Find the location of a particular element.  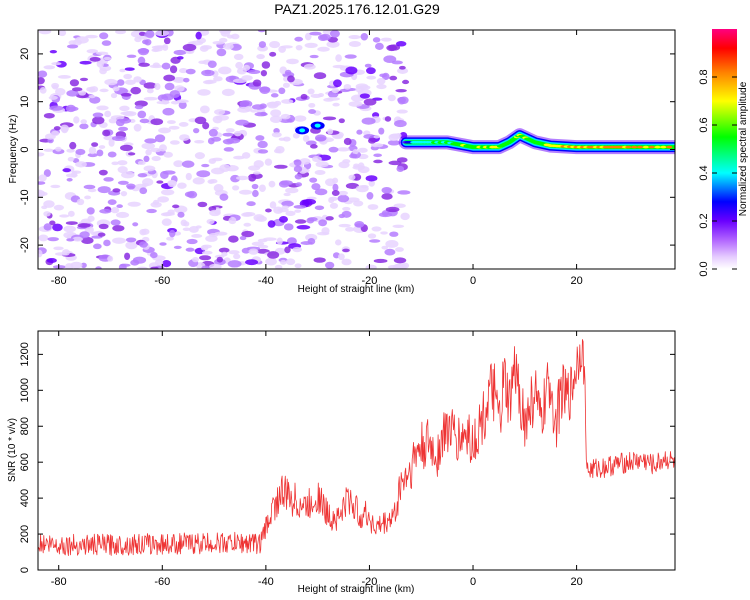

x-tick-label: -80 is located at coordinates (59, 281).